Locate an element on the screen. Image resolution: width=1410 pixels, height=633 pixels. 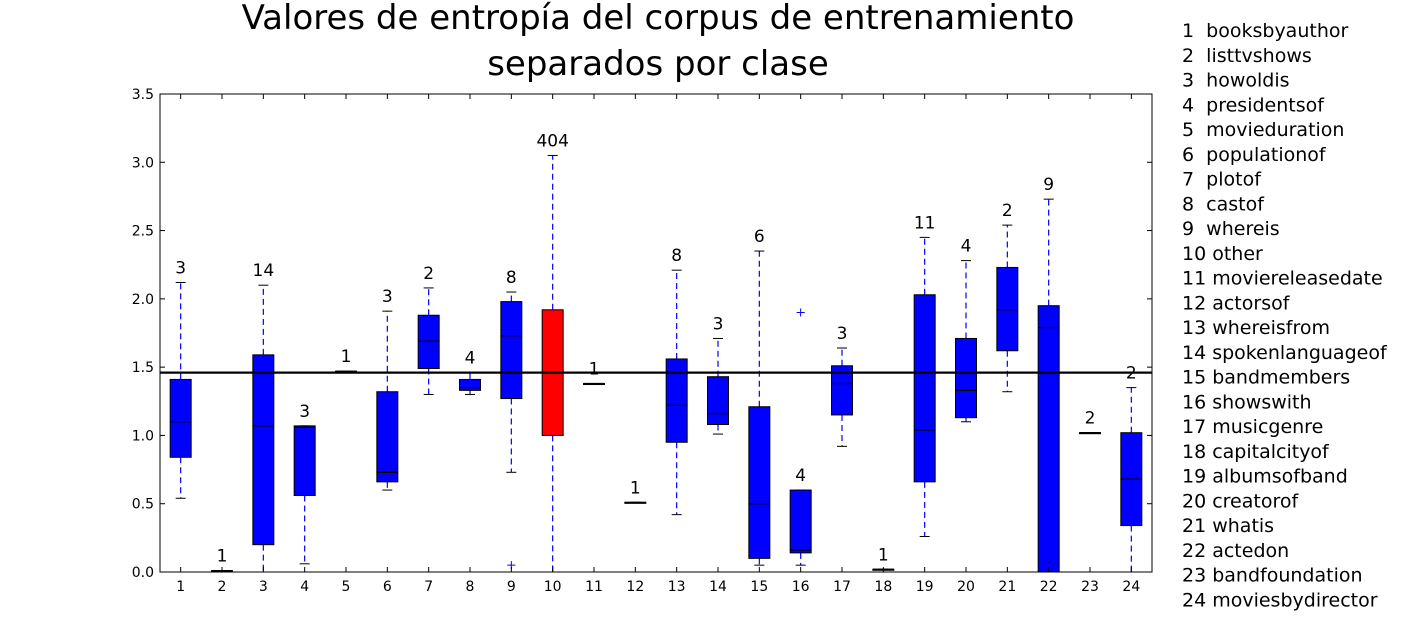
y-tick-label: 0.0 is located at coordinates (143, 573).